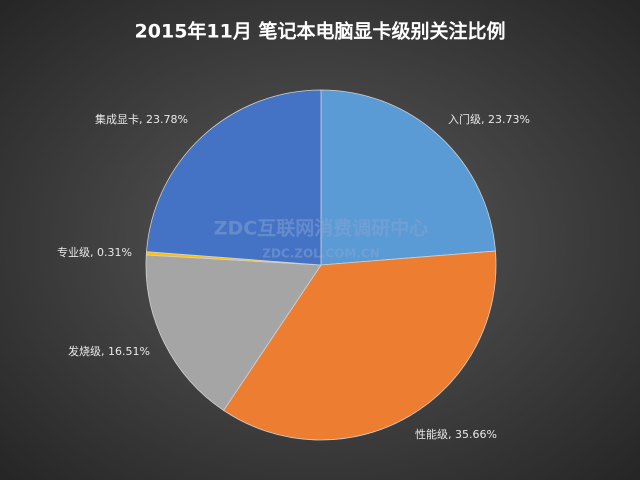  What do you see at coordinates (94, 252) in the screenshot?
I see `data-label: 专业级, 0.31%` at bounding box center [94, 252].